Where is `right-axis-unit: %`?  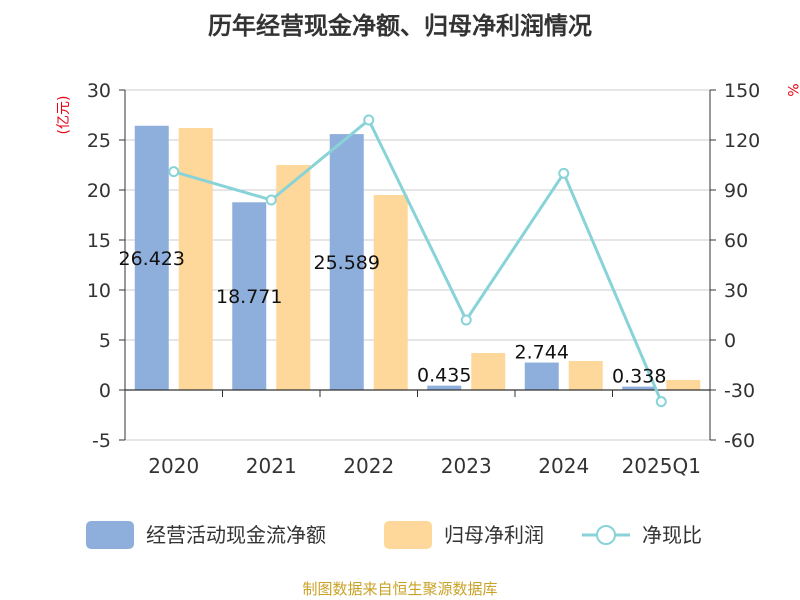 right-axis-unit: % is located at coordinates (792, 89).